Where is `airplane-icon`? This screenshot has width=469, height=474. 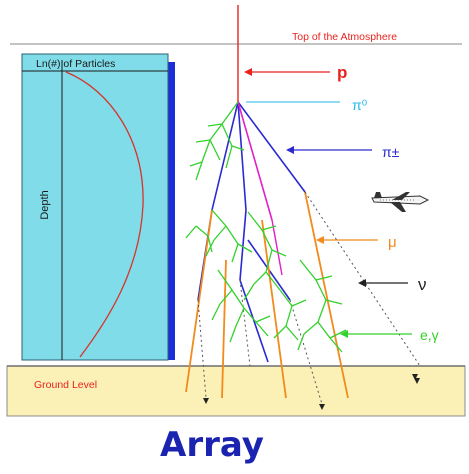
airplane-icon is located at coordinates (400, 202).